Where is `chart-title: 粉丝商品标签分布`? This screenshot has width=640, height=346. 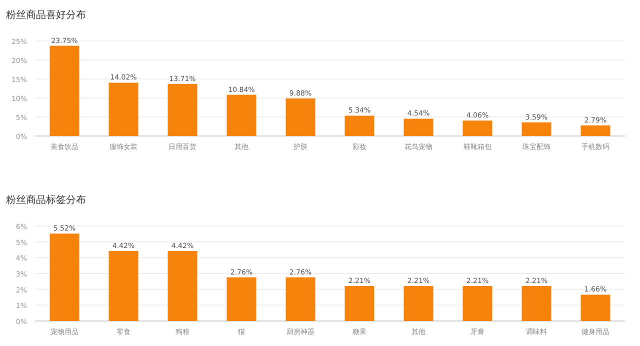 chart-title: 粉丝商品标签分布 is located at coordinates (46, 200).